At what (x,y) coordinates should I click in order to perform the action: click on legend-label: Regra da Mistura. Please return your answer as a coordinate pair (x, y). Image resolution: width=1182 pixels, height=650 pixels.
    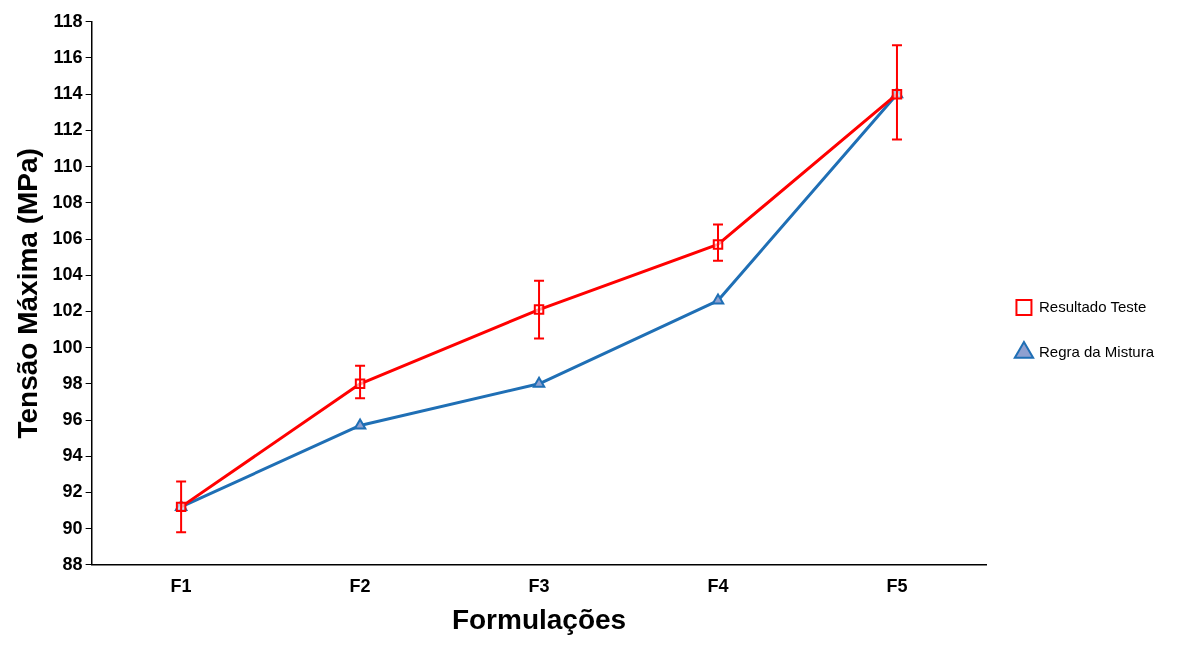
    Looking at the image, I should click on (1096, 351).